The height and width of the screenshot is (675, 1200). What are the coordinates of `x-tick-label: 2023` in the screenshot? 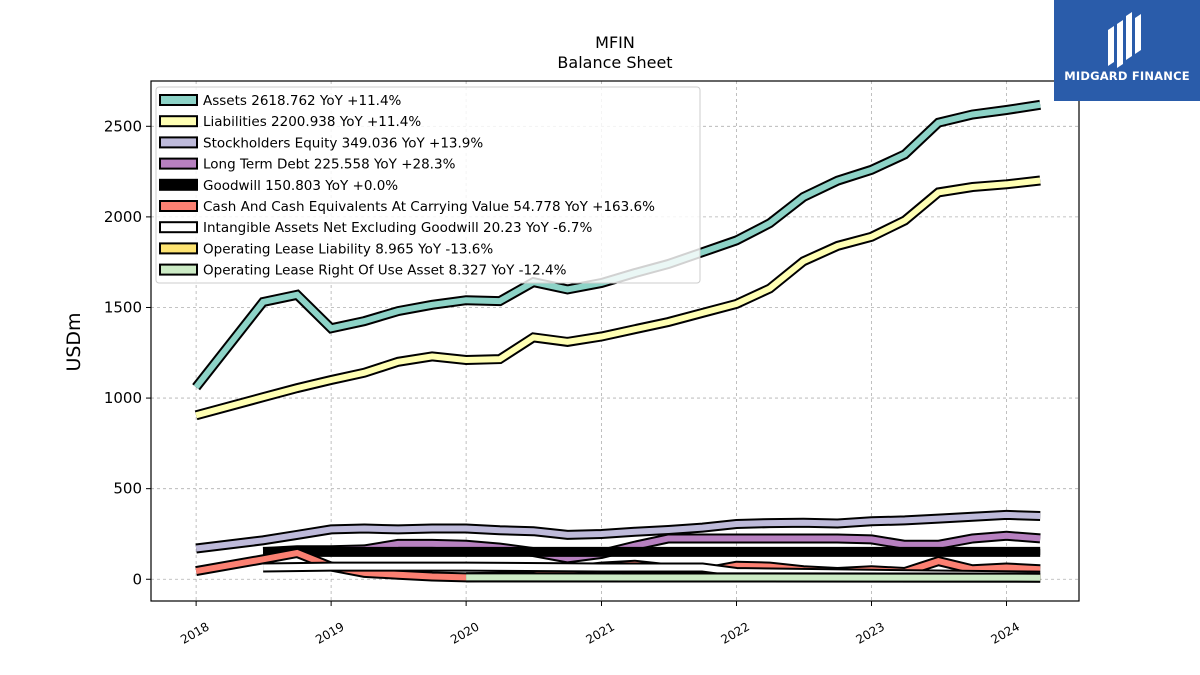 It's located at (870, 632).